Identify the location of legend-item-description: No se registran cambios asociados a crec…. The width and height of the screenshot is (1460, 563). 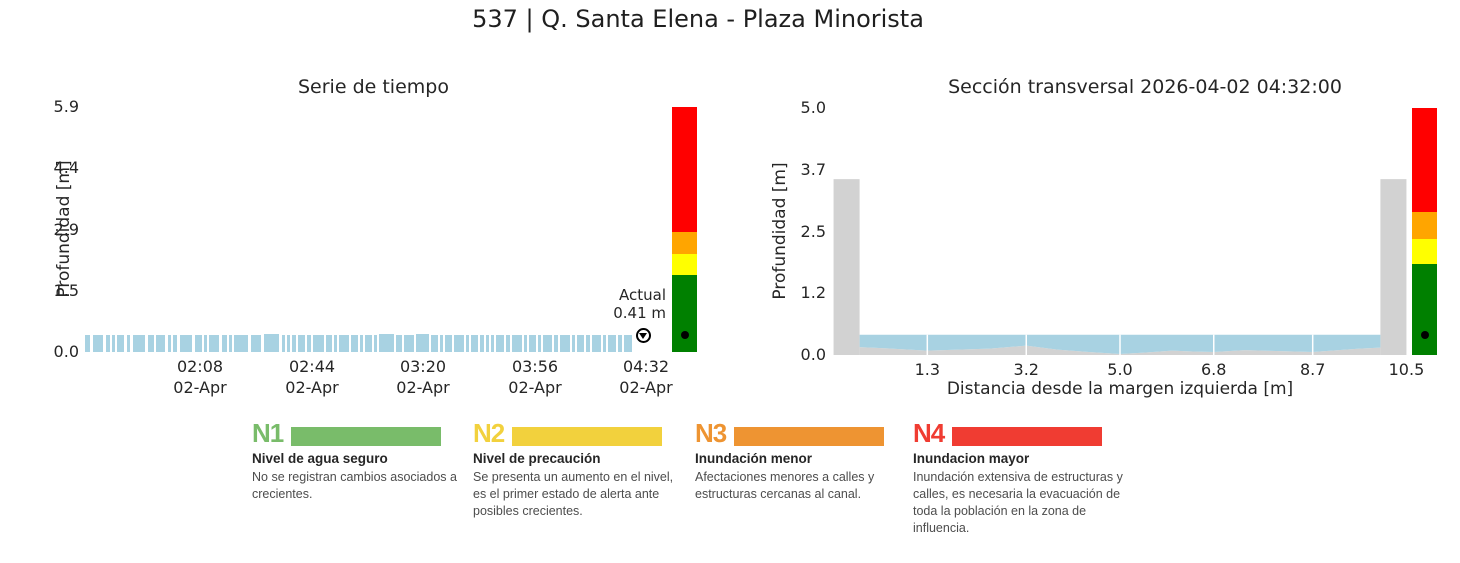
(354, 485).